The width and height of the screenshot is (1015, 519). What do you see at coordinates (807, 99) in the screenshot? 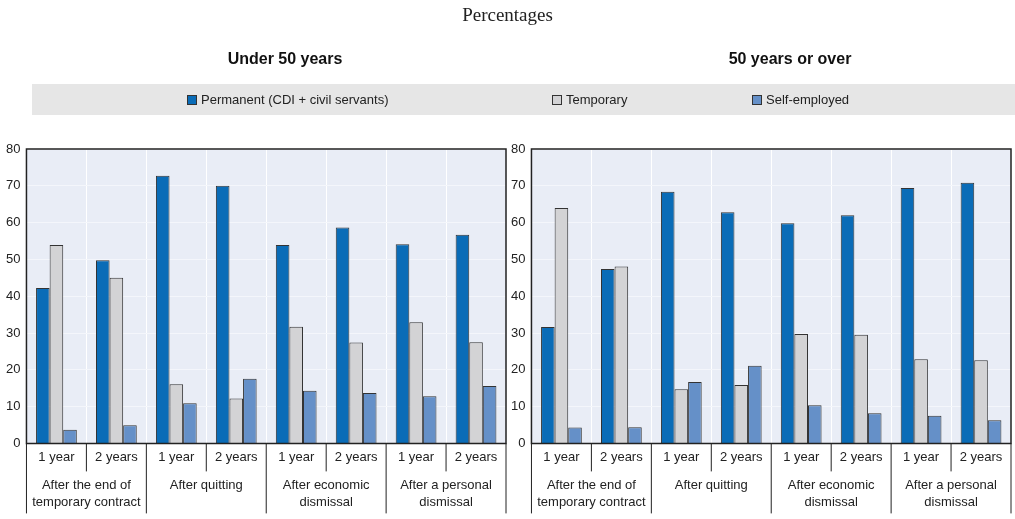
I see `legend-label: Self-employed` at bounding box center [807, 99].